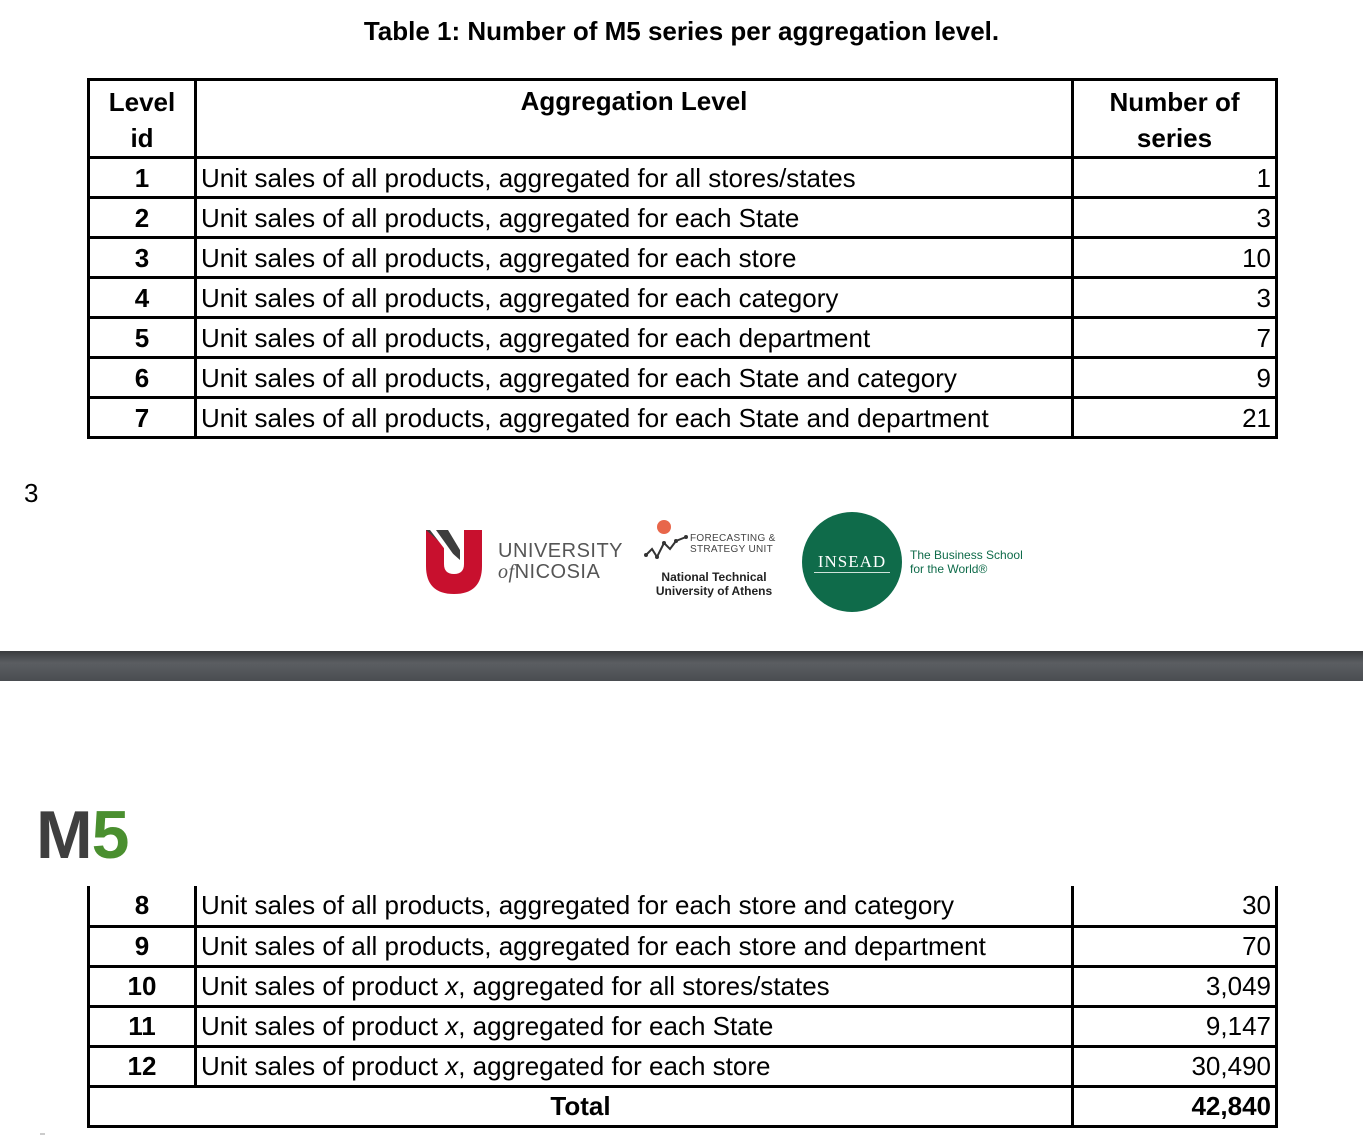 This screenshot has height=1137, width=1363. What do you see at coordinates (1174, 986) in the screenshot?
I see `series-count-cell: 3,049` at bounding box center [1174, 986].